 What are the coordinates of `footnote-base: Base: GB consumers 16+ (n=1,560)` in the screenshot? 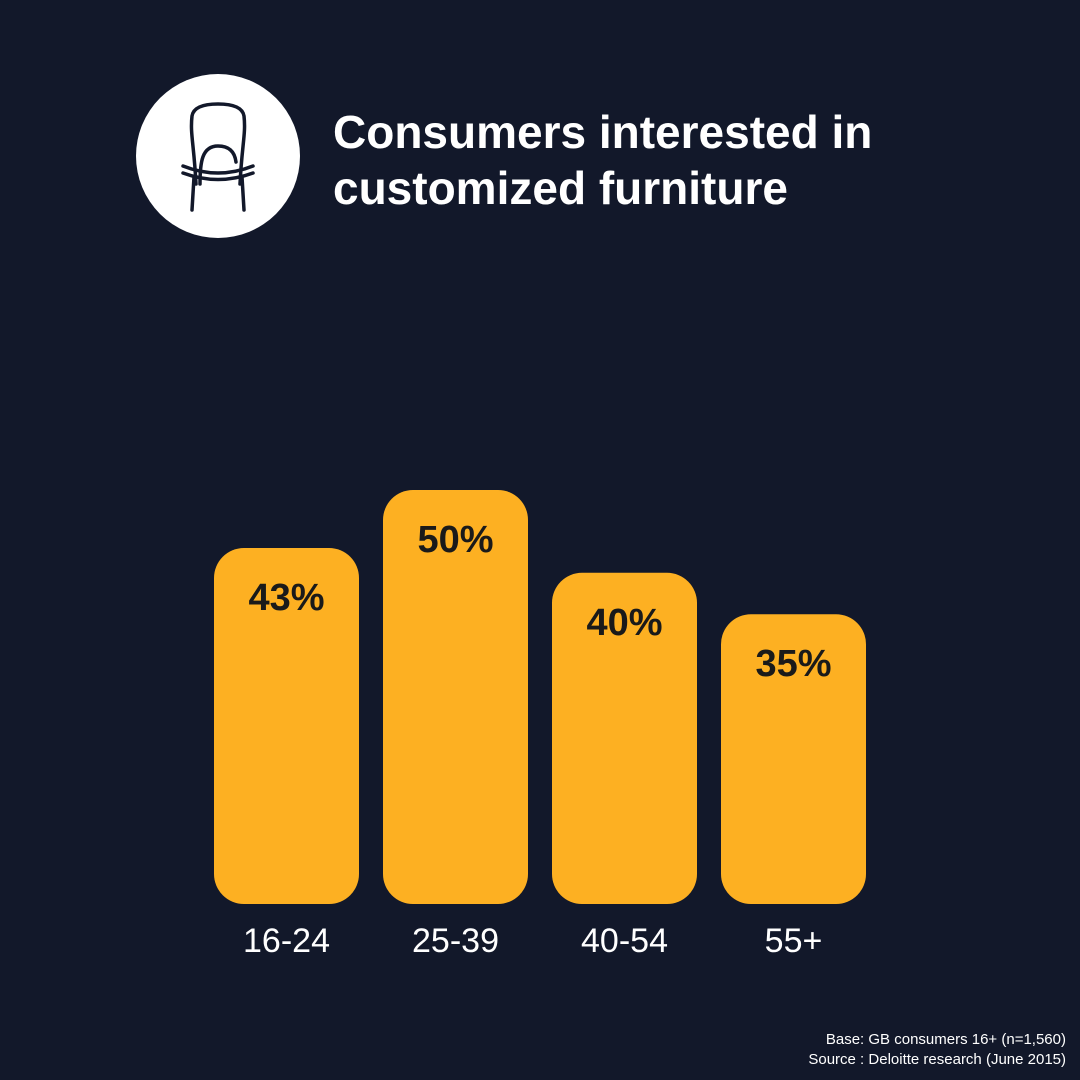 It's located at (945, 1039).